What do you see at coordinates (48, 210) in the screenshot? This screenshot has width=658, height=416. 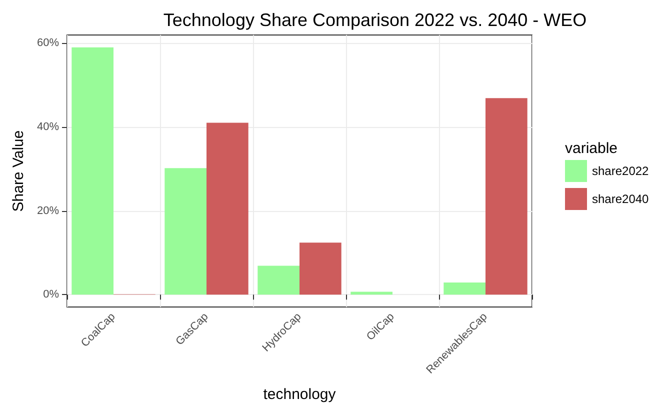 I see `y-tick-label: 20%` at bounding box center [48, 210].